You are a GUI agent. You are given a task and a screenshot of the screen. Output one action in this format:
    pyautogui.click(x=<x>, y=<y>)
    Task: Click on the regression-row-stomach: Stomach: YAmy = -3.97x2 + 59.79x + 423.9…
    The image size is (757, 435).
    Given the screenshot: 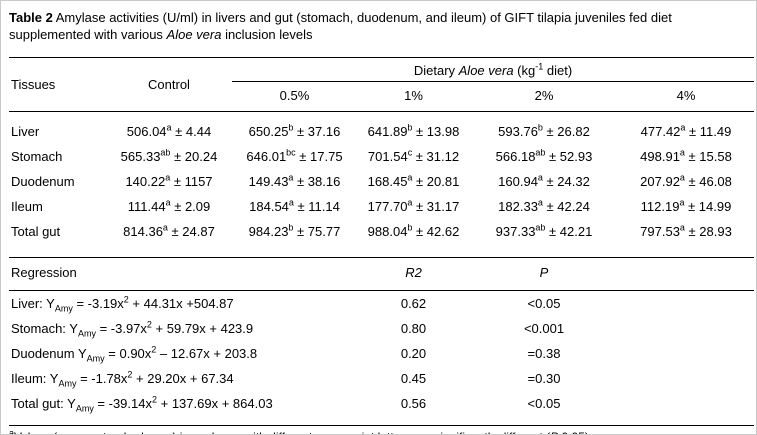 What is the action you would take?
    pyautogui.click(x=381, y=328)
    